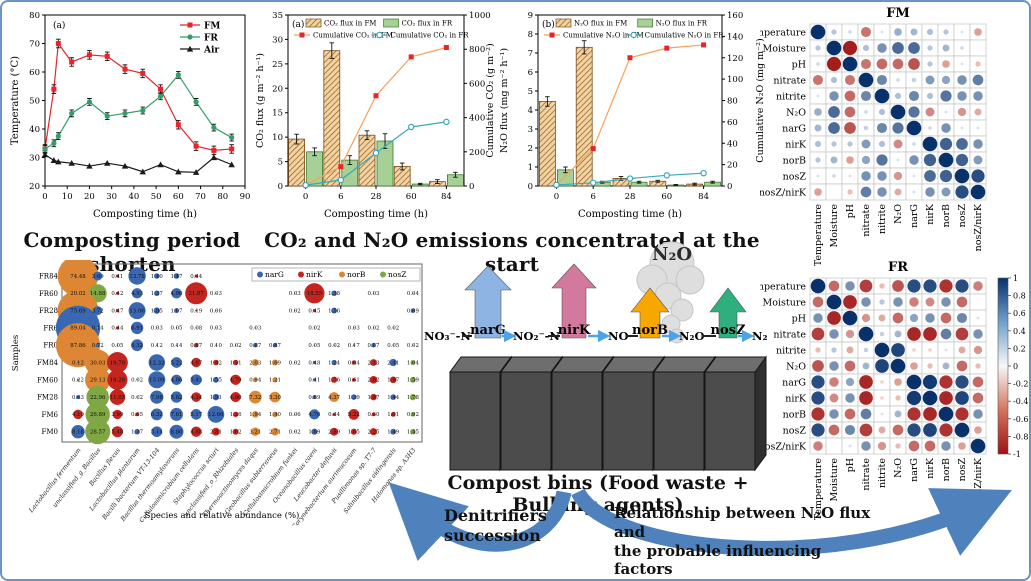  Describe the element at coordinates (376, 214) in the screenshot. I see `x-axis-label: Composting time (h)` at that location.